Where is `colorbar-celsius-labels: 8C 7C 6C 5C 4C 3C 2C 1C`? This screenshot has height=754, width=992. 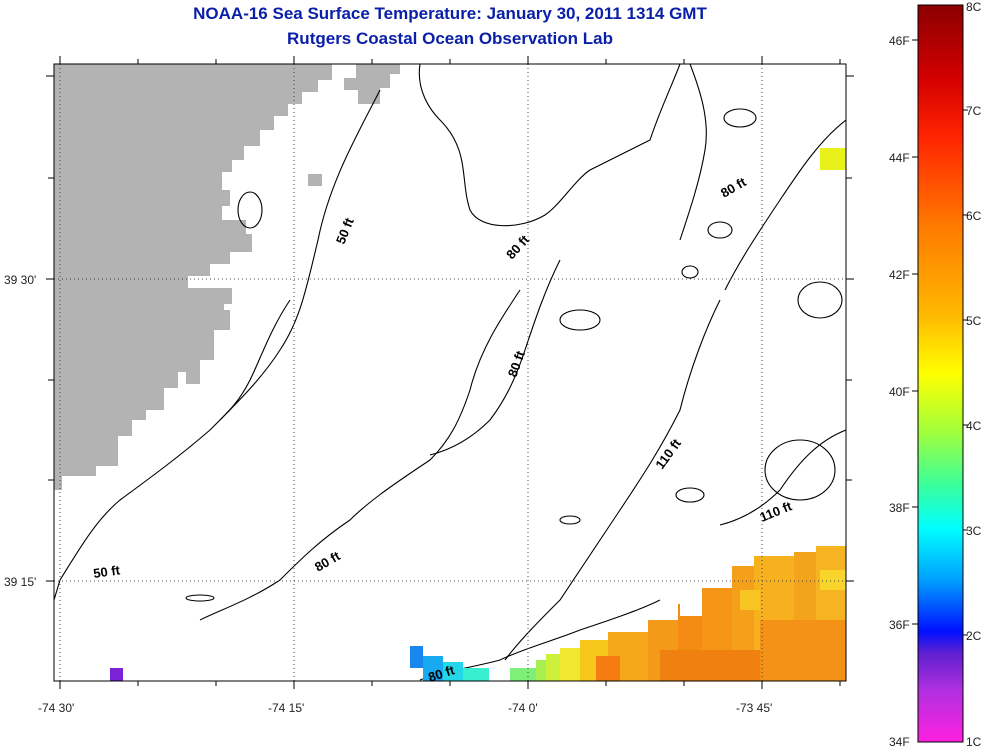 colorbar-celsius-labels: 8C 7C 6C 5C 4C 3C 2C 1C is located at coordinates (974, 374).